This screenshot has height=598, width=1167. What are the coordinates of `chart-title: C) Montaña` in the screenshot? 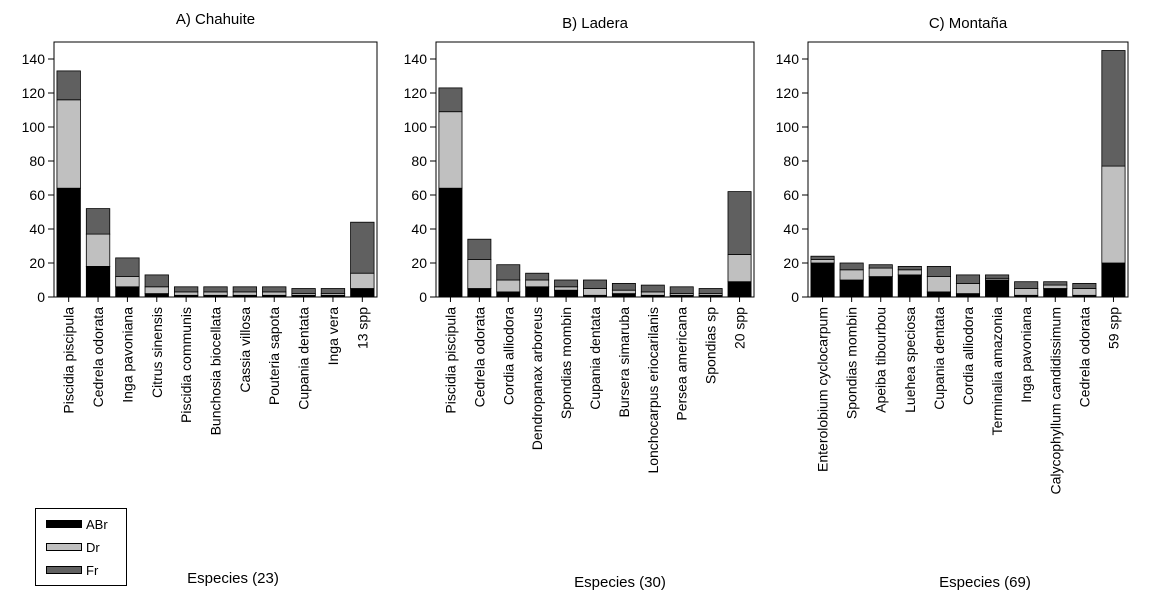 It's located at (968, 23).